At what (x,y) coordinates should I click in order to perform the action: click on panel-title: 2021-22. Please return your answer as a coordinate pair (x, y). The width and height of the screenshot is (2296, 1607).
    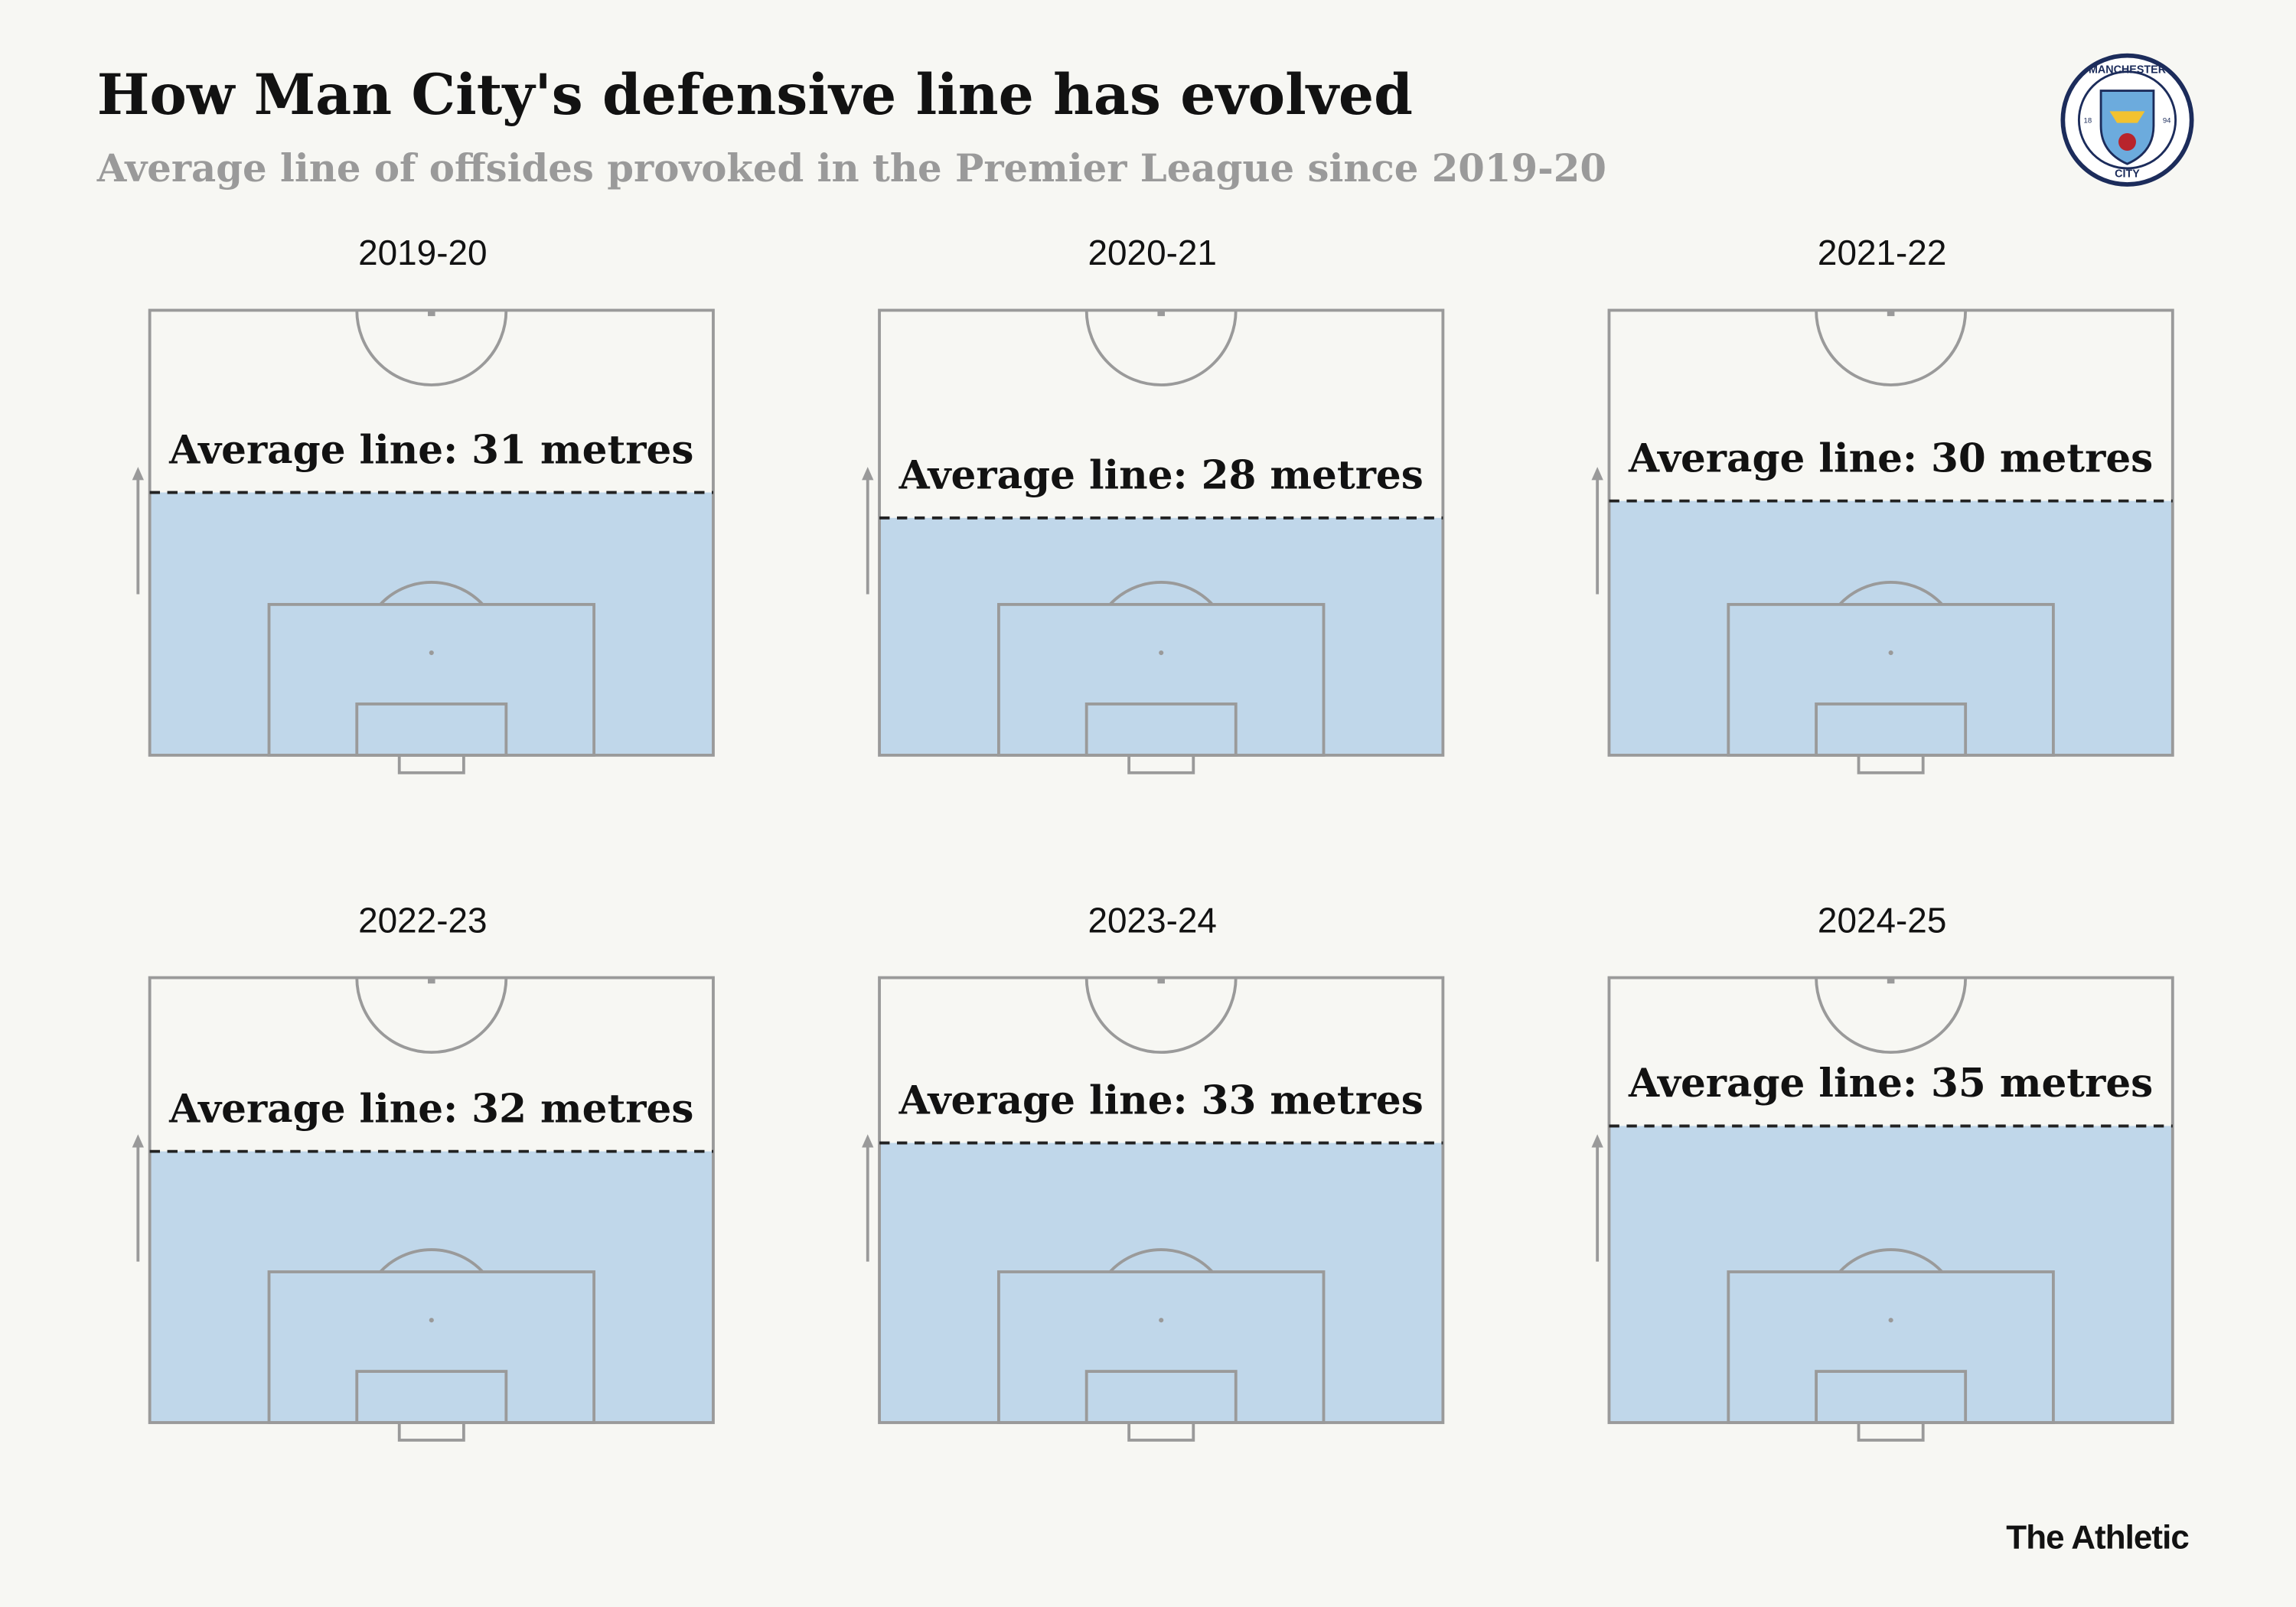
    Looking at the image, I should click on (1882, 253).